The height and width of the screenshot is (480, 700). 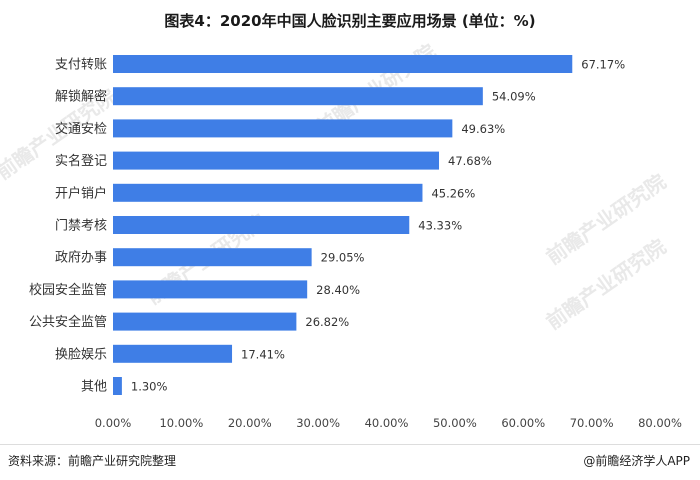 I want to click on category-label-1: 解锁解密, so click(x=81, y=97).